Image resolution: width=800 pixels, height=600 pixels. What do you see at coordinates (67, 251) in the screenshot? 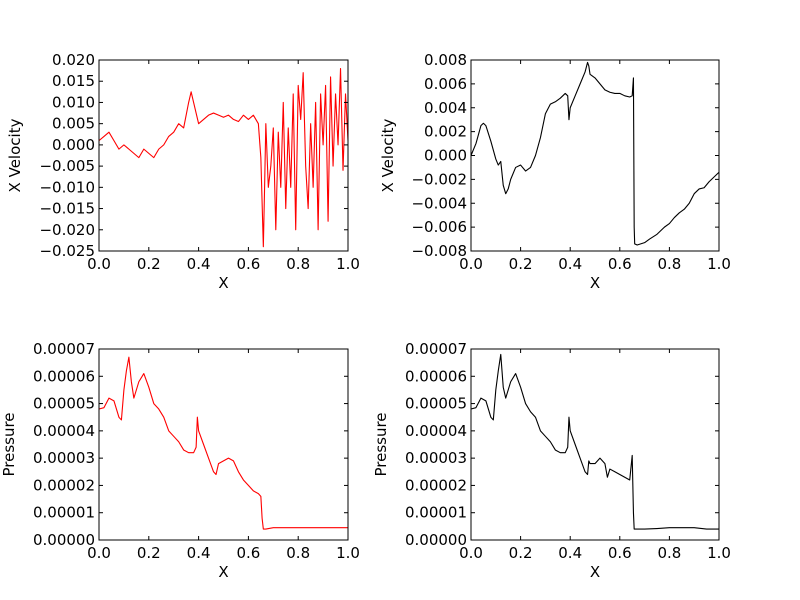
I see `y-tick-label: −0.025` at bounding box center [67, 251].